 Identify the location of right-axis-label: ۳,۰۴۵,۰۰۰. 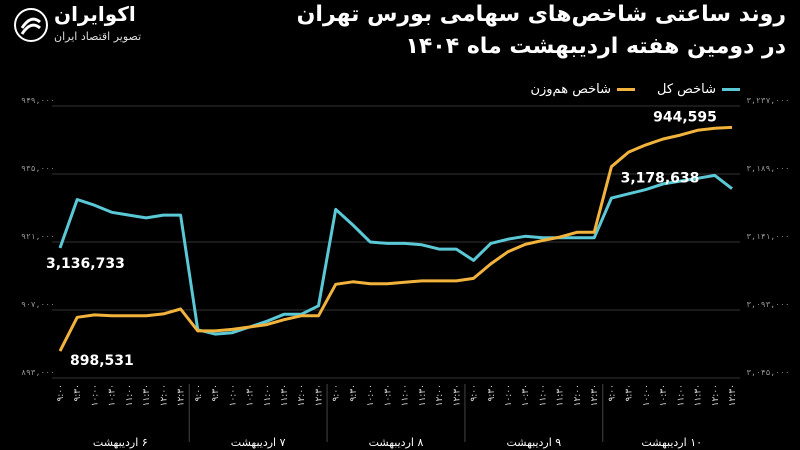
(767, 372).